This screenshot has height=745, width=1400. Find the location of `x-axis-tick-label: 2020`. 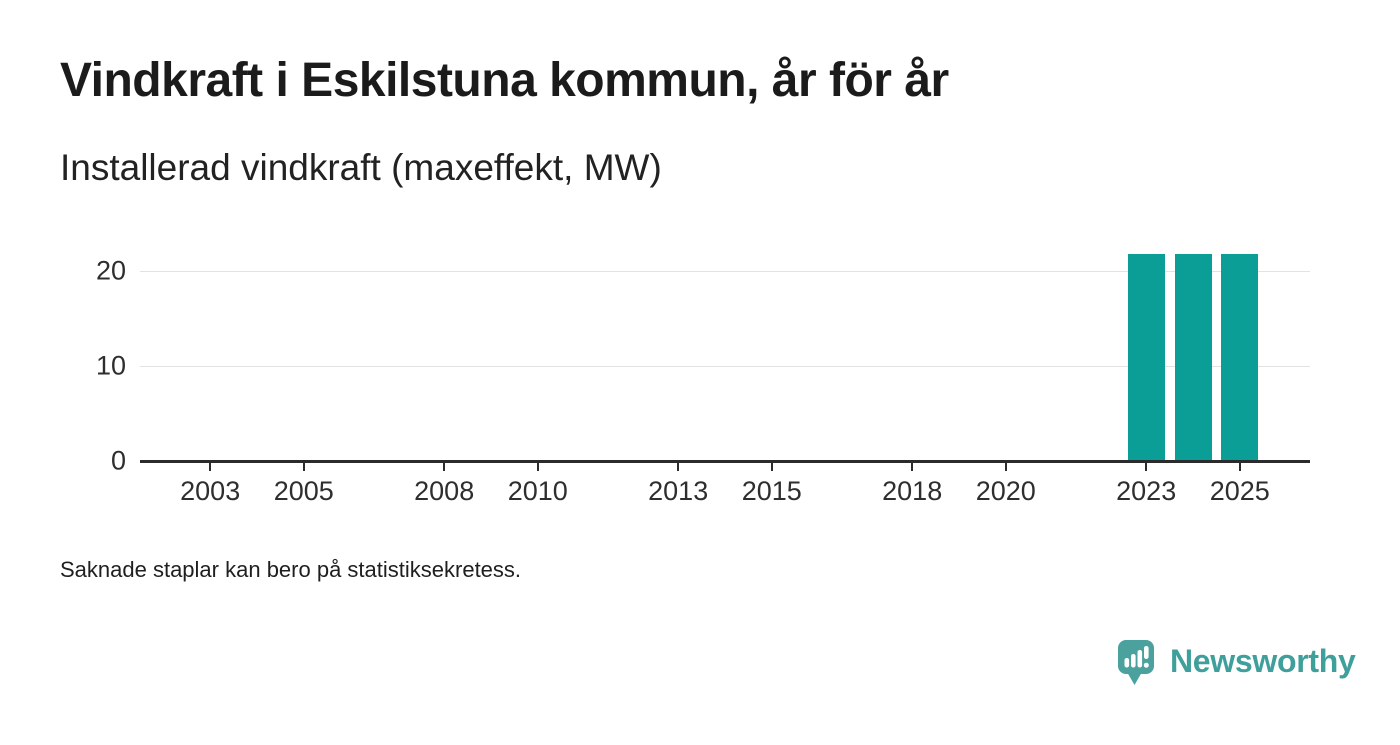

x-axis-tick-label: 2020 is located at coordinates (1005, 491).